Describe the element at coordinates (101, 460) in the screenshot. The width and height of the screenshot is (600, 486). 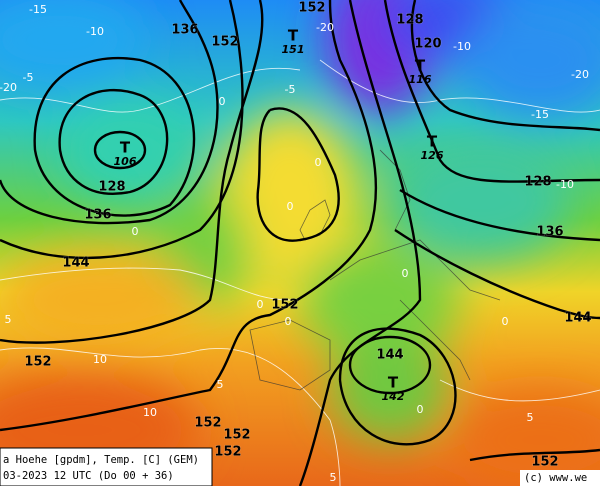
I see `legend-title: a Hoehe [gpdm], Temp. [C] (GEM)` at that location.